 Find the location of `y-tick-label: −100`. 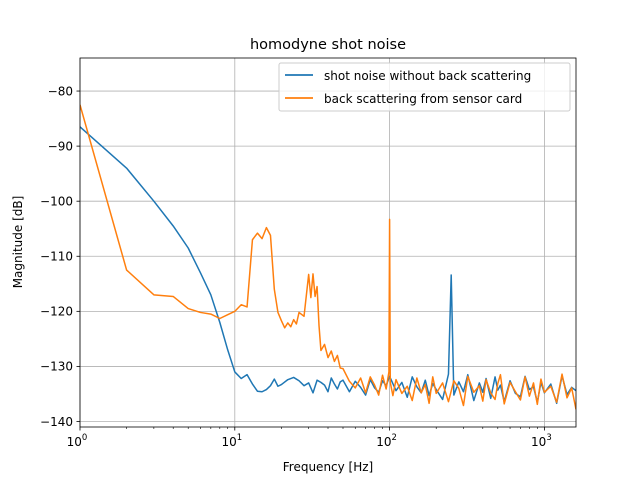

y-tick-label: −100 is located at coordinates (56, 201).